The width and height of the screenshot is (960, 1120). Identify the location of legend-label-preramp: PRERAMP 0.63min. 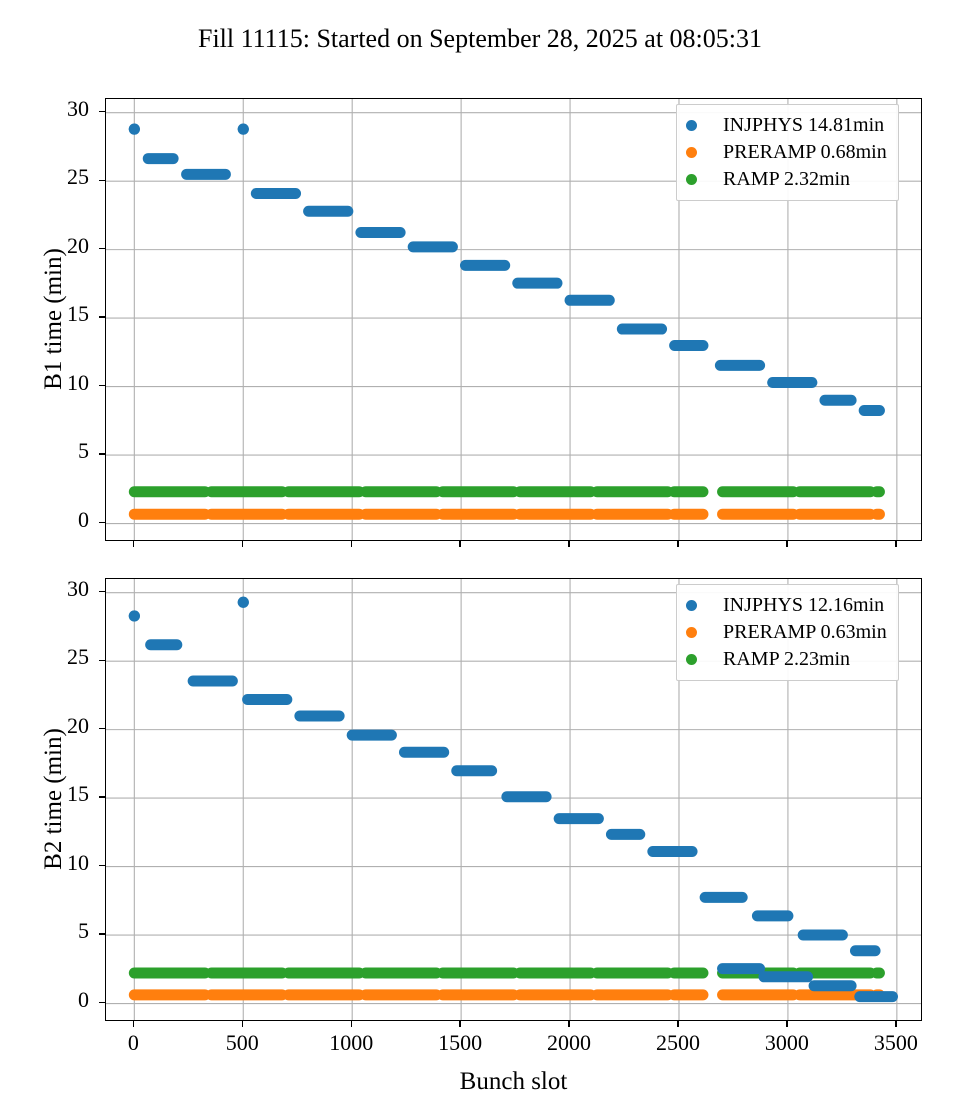
(805, 631).